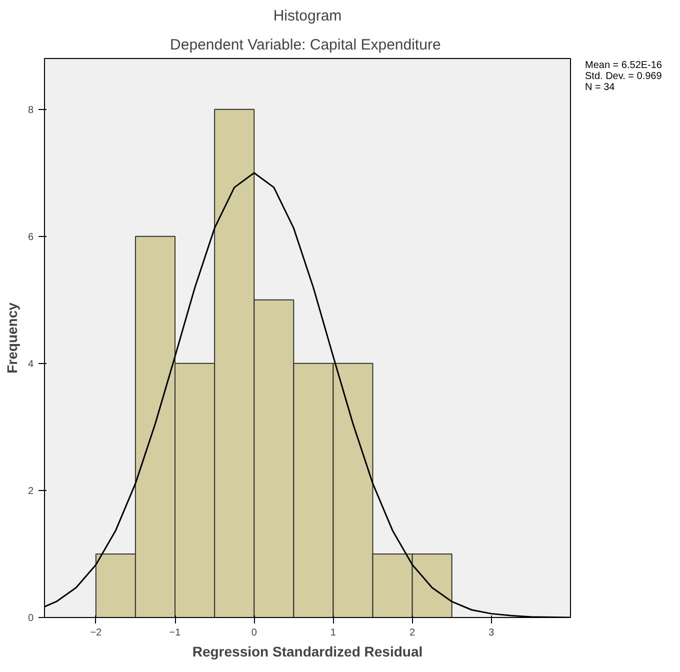  What do you see at coordinates (307, 16) in the screenshot?
I see `chart-title: Histogram` at bounding box center [307, 16].